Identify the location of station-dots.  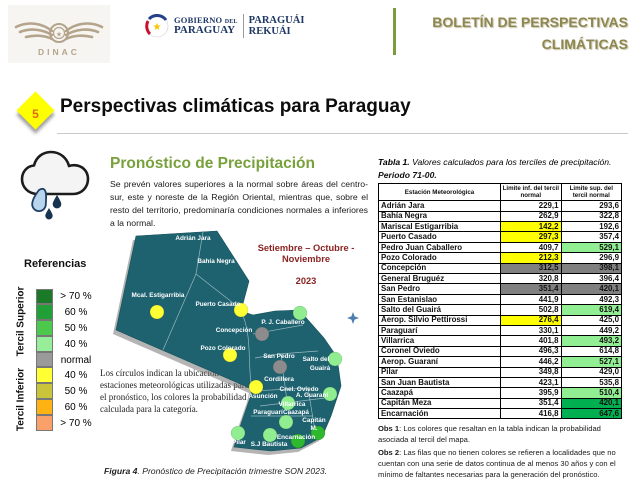
(246, 375).